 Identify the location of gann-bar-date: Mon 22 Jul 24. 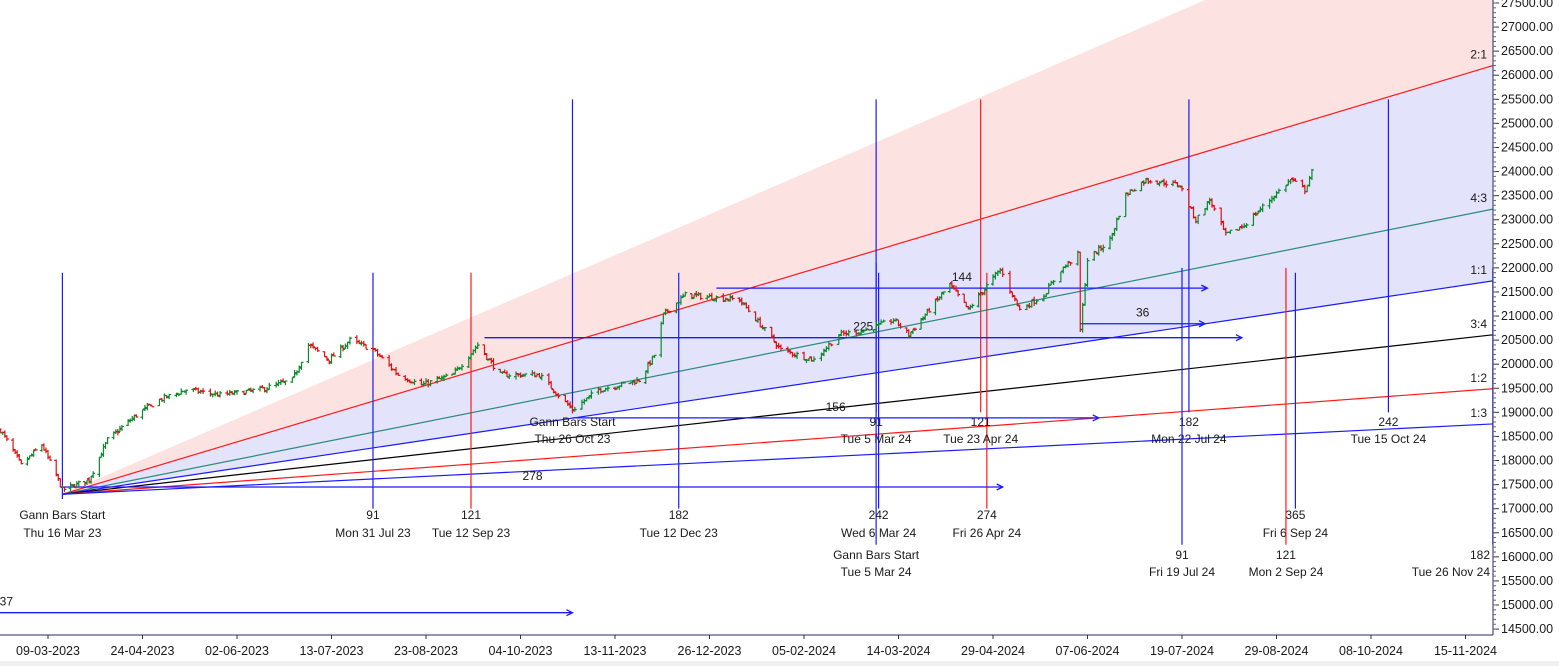
(1189, 439).